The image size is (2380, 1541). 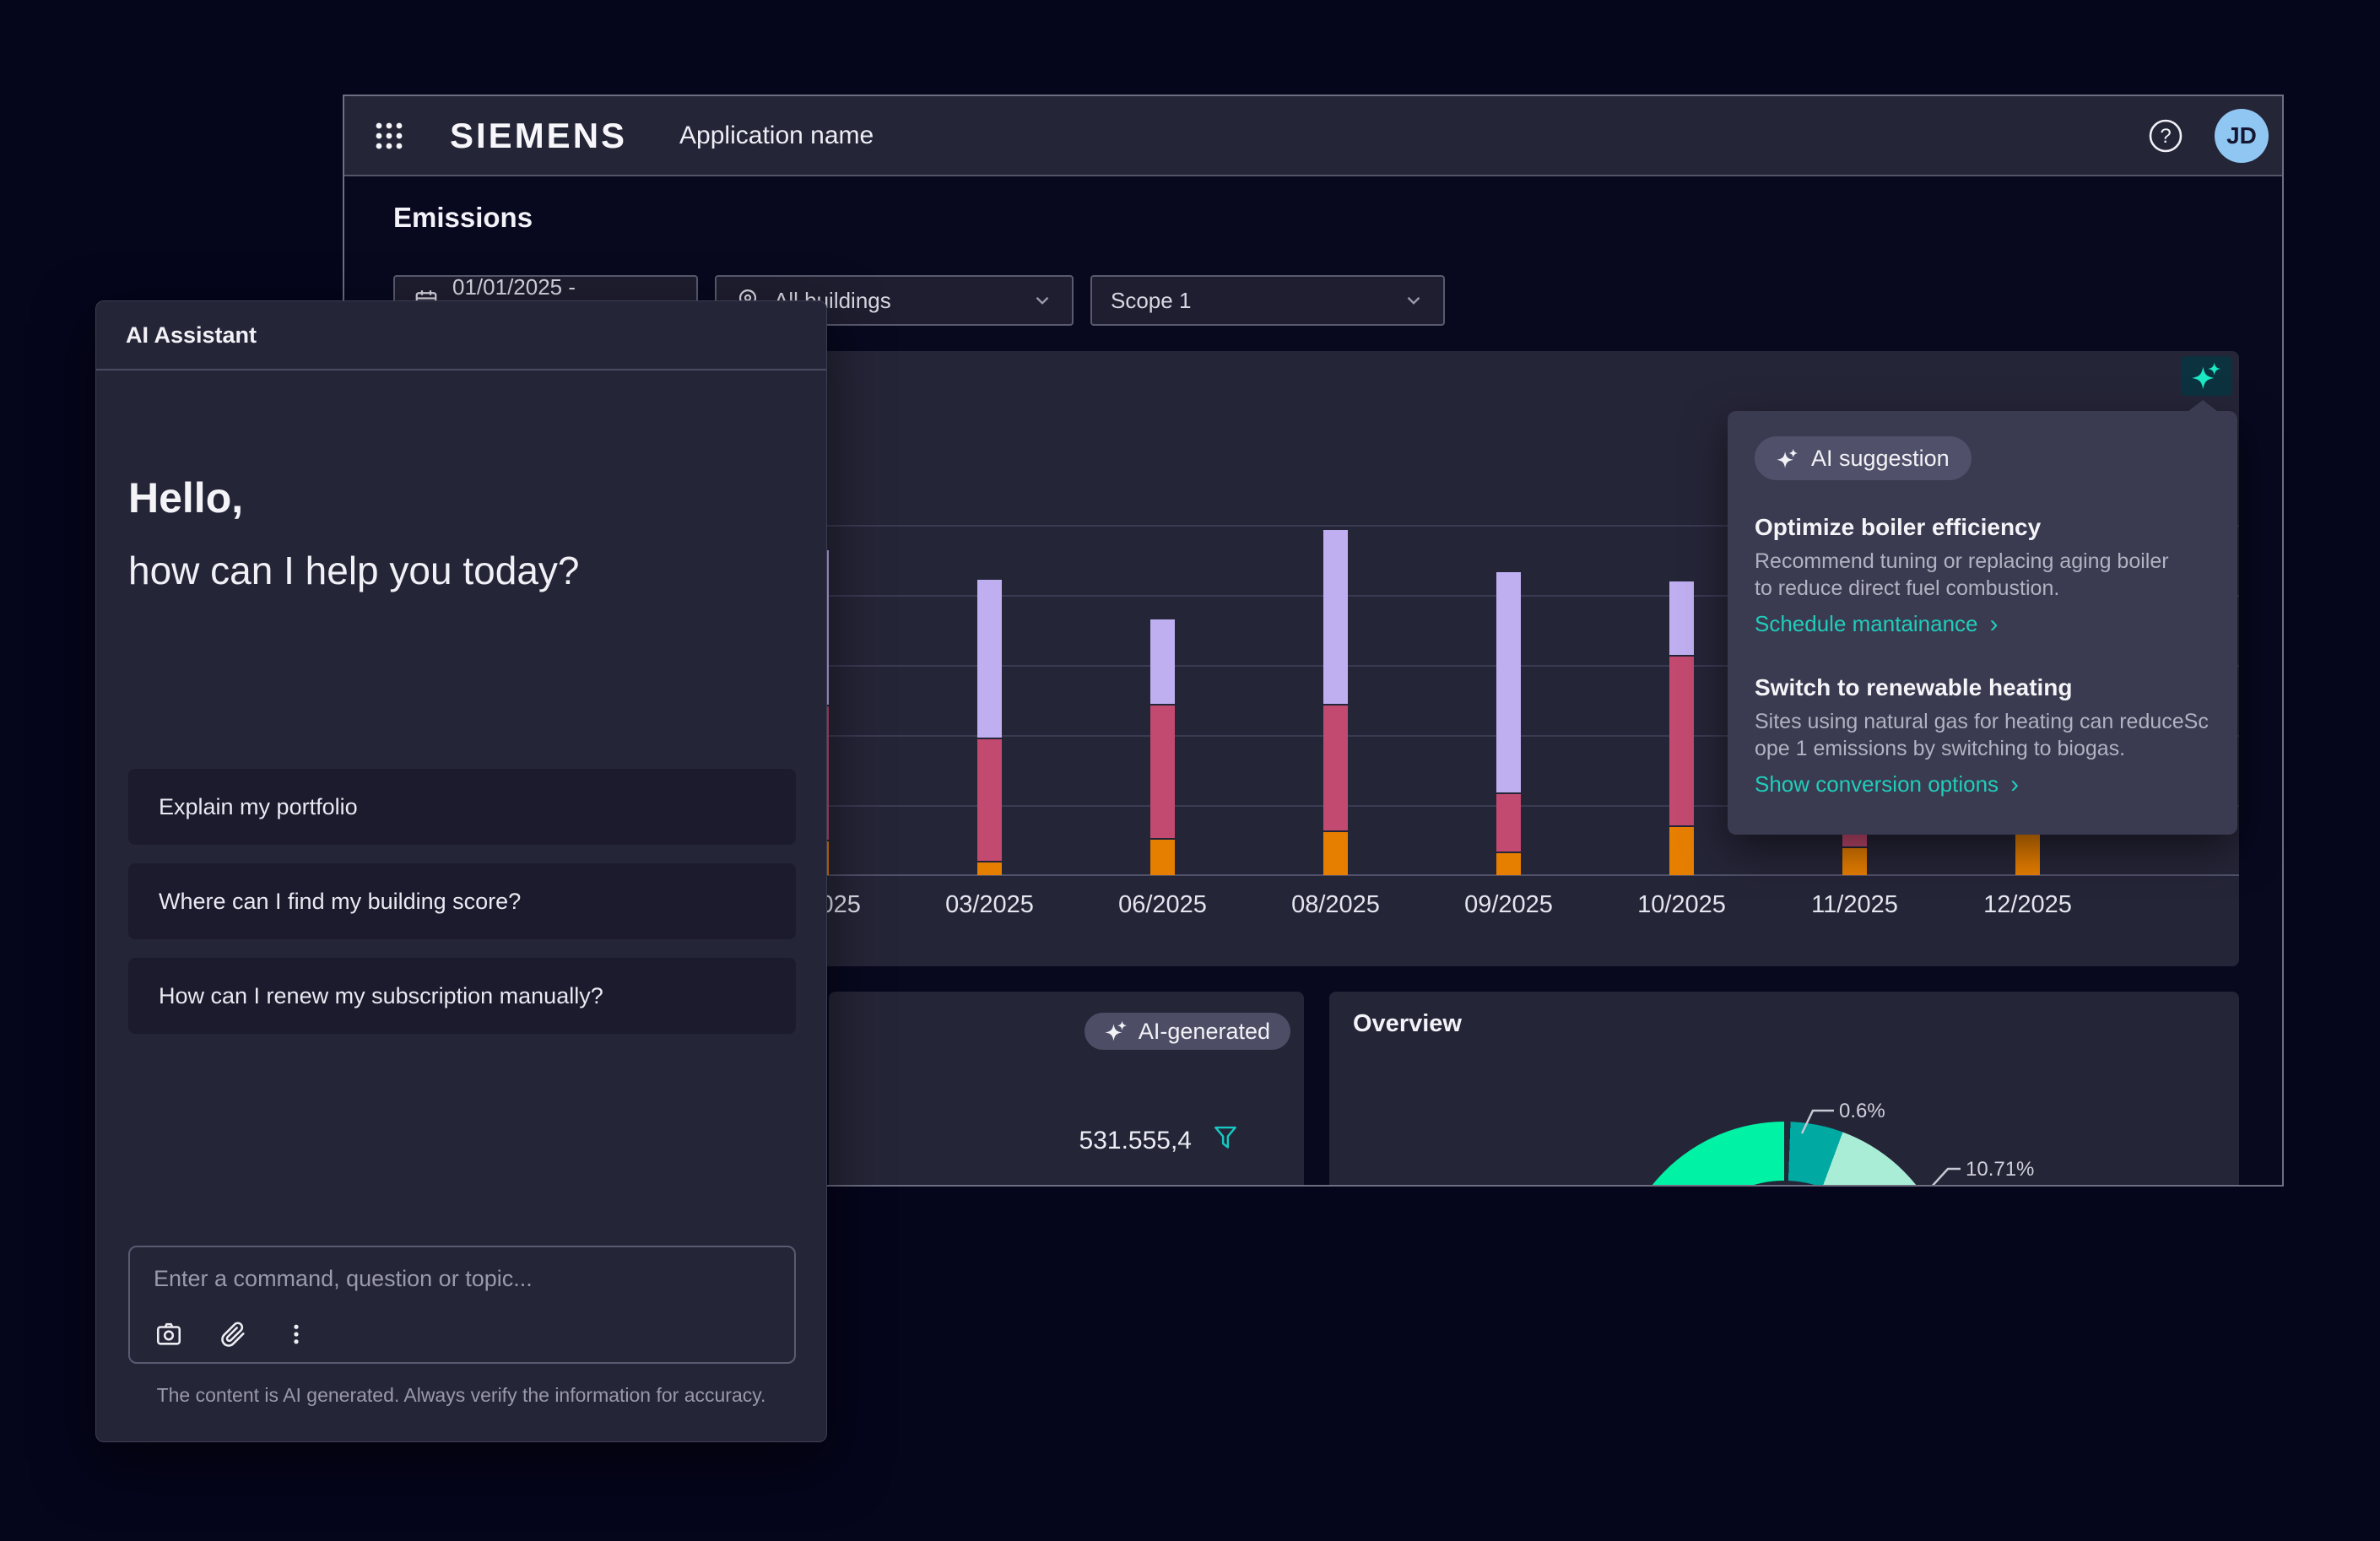 What do you see at coordinates (1335, 904) in the screenshot?
I see `x-axis-label: 08/2025` at bounding box center [1335, 904].